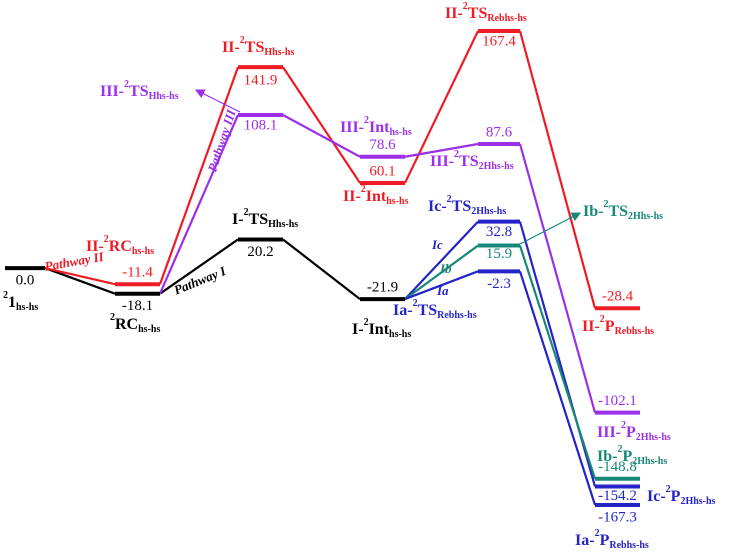 The width and height of the screenshot is (738, 555). What do you see at coordinates (382, 145) in the screenshot?
I see `value-label: 78.6` at bounding box center [382, 145].